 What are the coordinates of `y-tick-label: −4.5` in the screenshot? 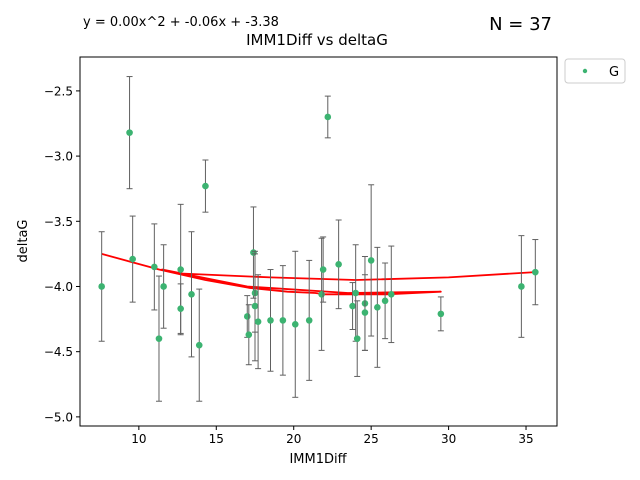 It's located at (58, 352).